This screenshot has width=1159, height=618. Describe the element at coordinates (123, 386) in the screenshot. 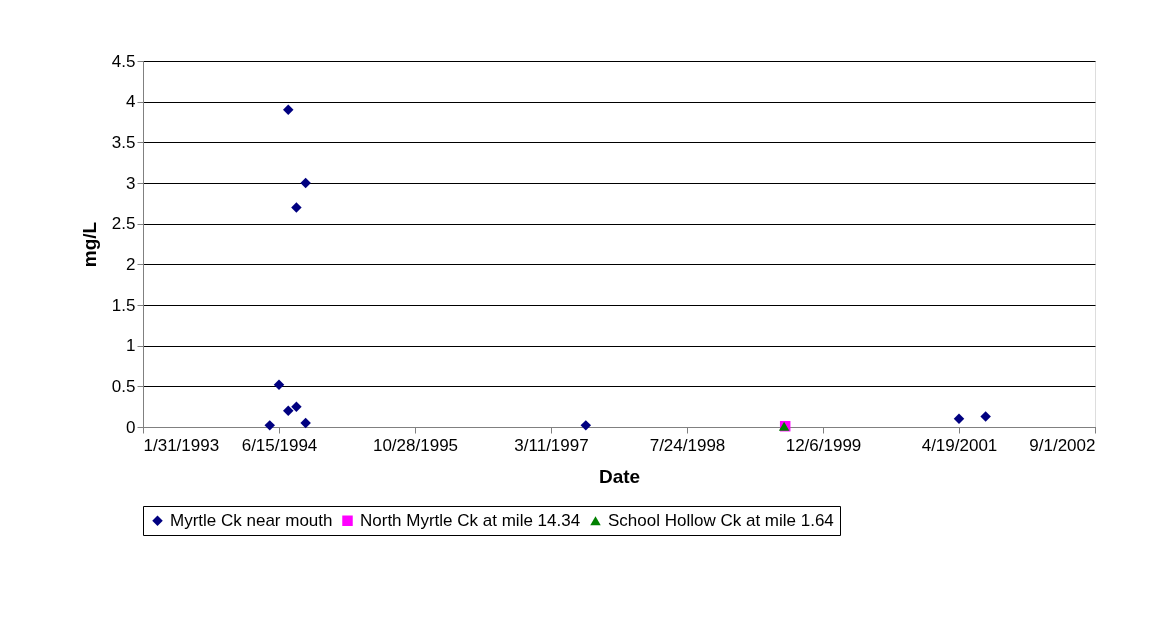

I see `y-tick-label: 0.5` at that location.